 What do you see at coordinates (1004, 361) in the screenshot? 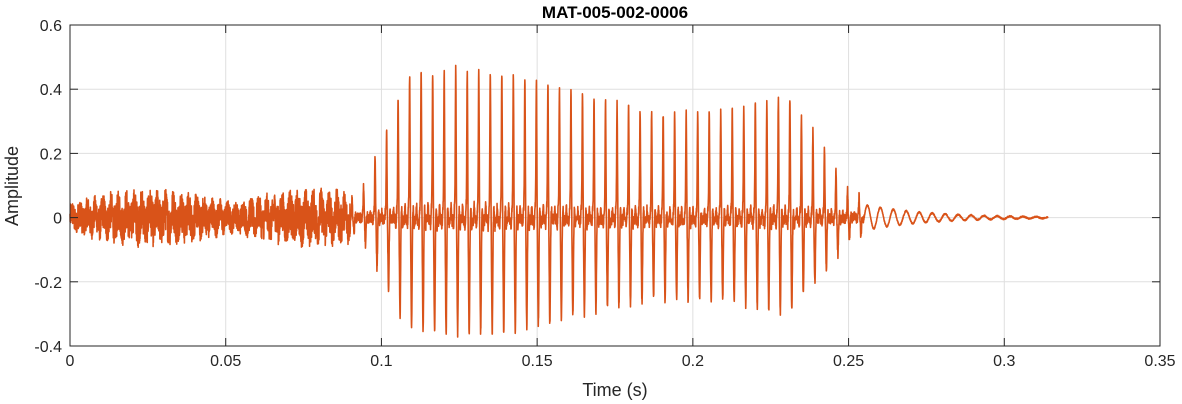
I see `x-tick-label: 0.3` at bounding box center [1004, 361].